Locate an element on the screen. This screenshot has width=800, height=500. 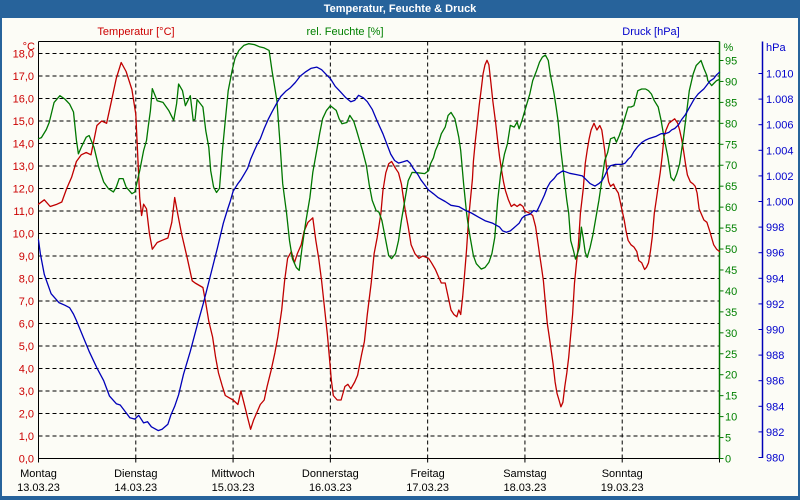
day-name-label: Freitag is located at coordinates (428, 474).